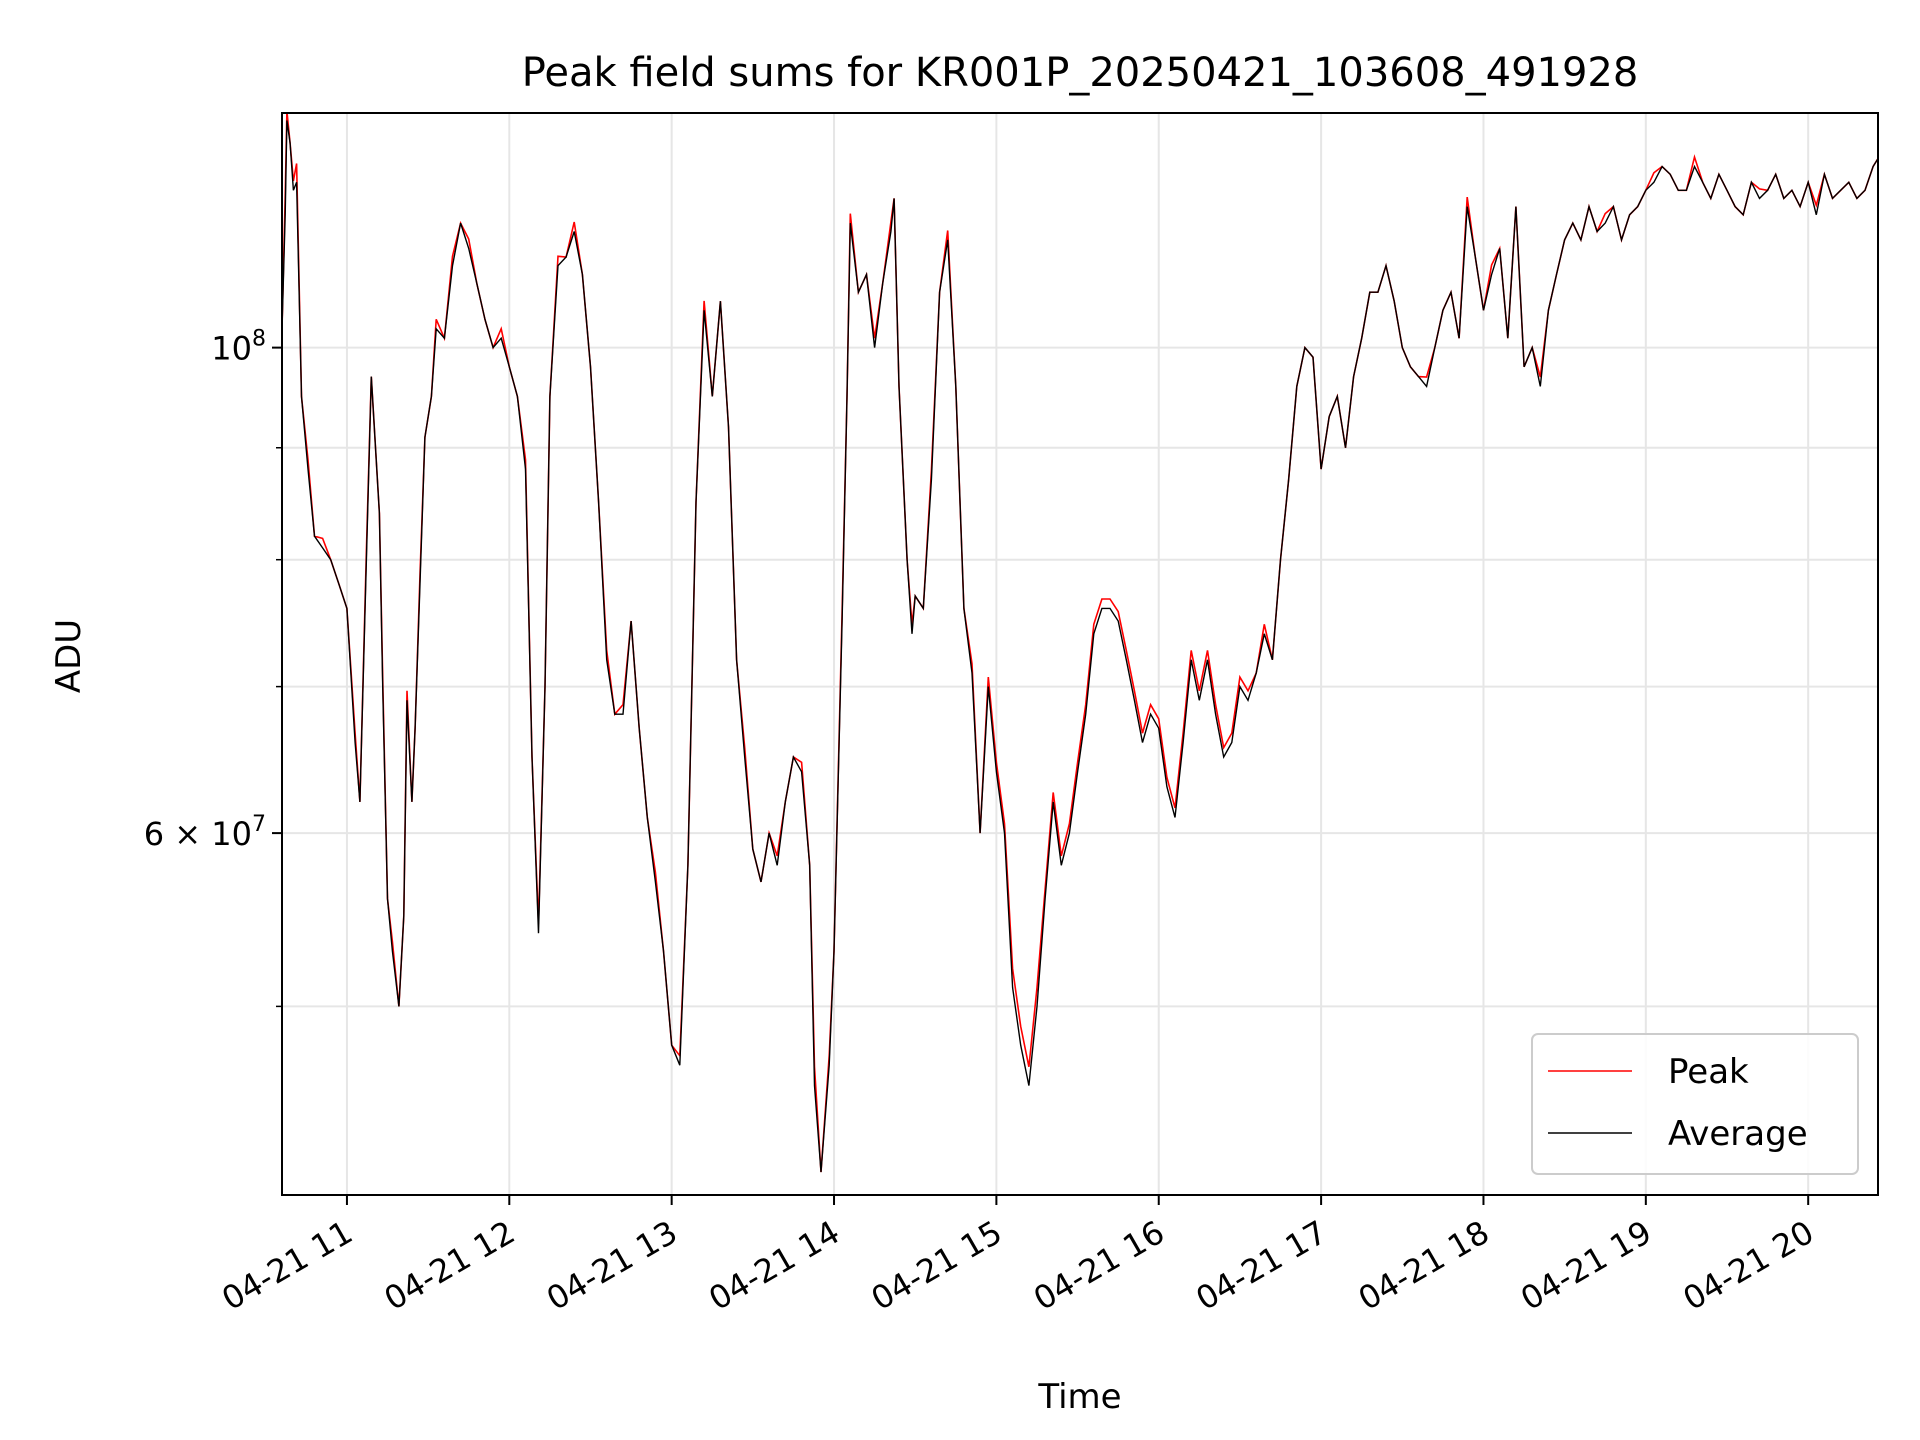 Image resolution: width=1920 pixels, height=1440 pixels. What do you see at coordinates (1738, 1134) in the screenshot?
I see `legend-average-label: Average` at bounding box center [1738, 1134].